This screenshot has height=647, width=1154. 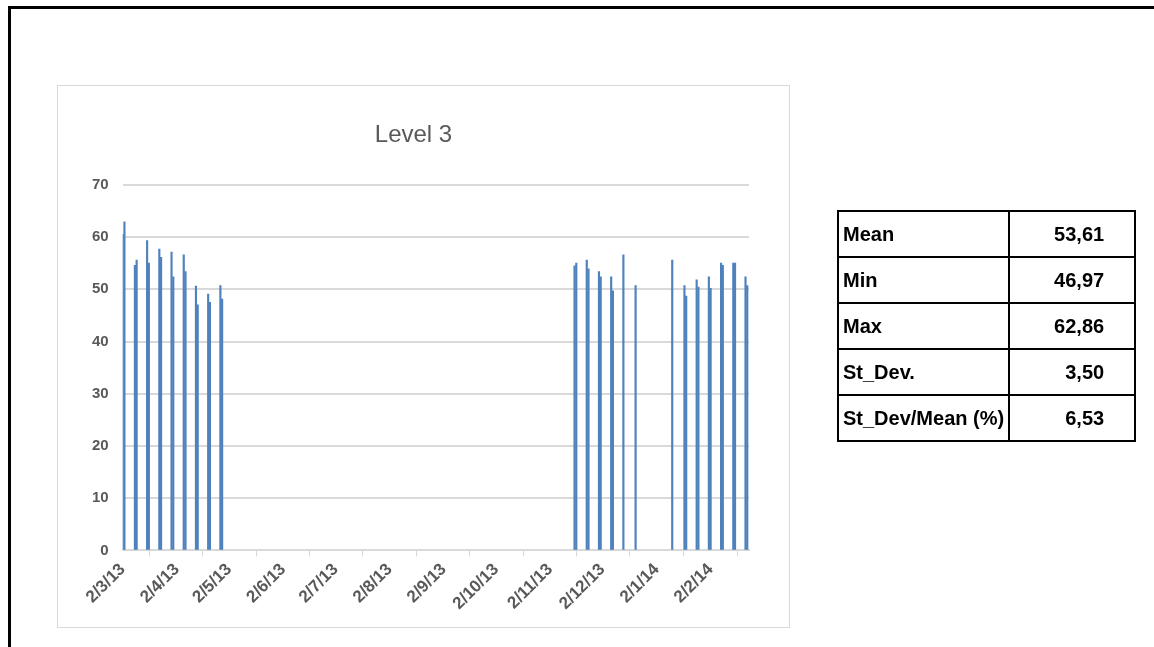 What do you see at coordinates (100, 445) in the screenshot?
I see `y-tick-label: 20` at bounding box center [100, 445].